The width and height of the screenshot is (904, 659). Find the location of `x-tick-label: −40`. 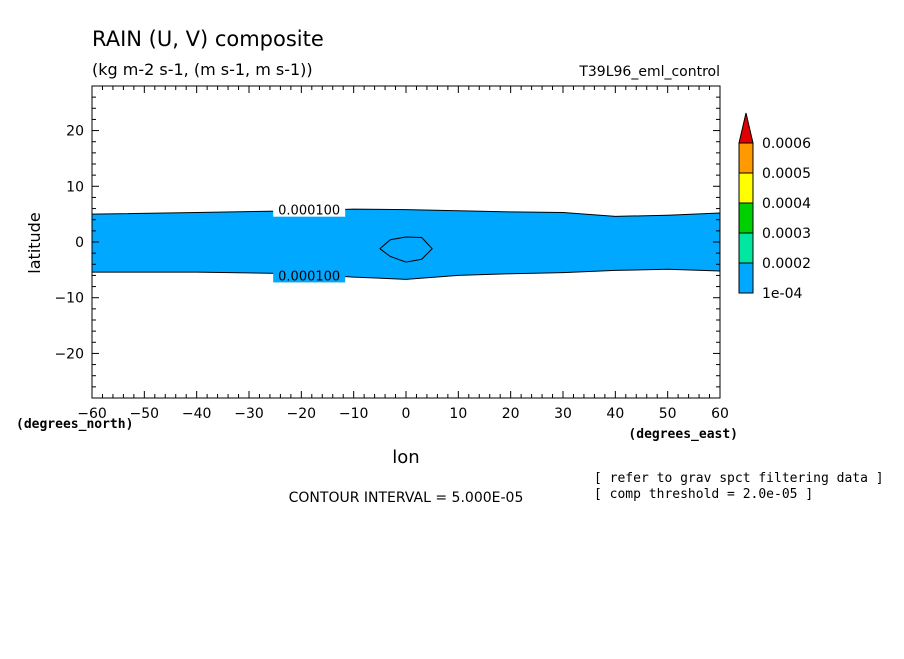

x-tick-label: −40 is located at coordinates (197, 414).